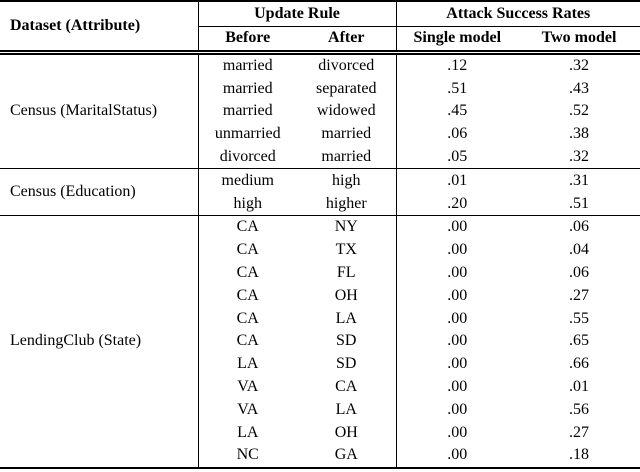  Describe the element at coordinates (579, 387) in the screenshot. I see `two-model-cell: .01` at that location.